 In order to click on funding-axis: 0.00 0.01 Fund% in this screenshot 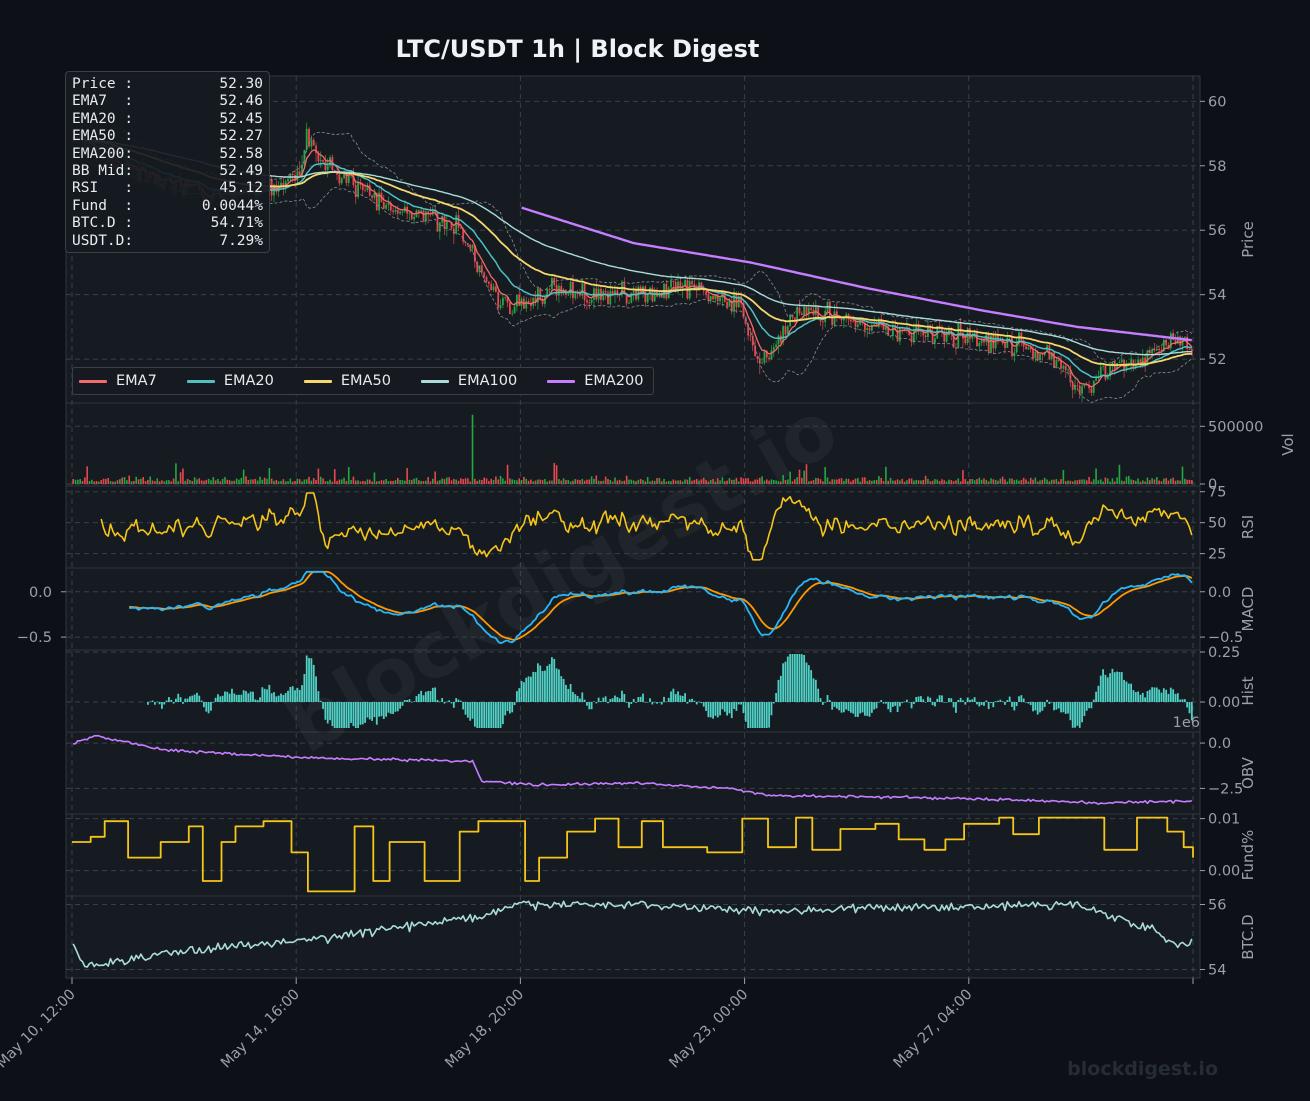, I will do `click(661, 846)`.